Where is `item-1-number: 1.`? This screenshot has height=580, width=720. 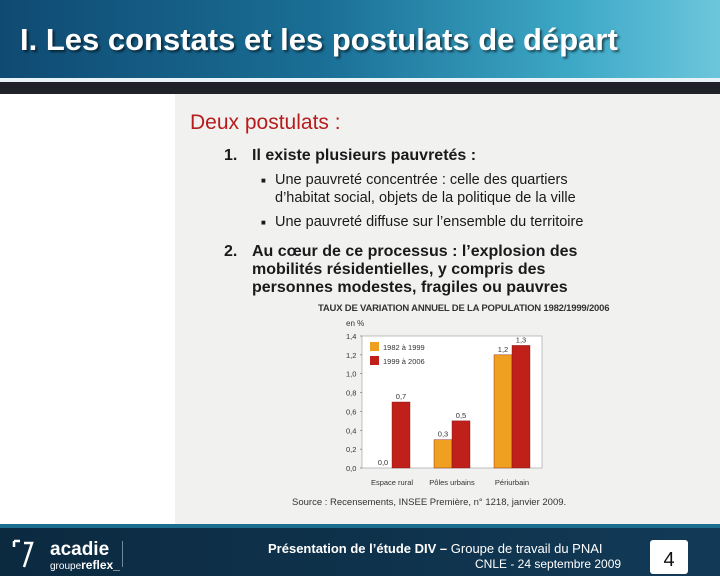 item-1-number: 1. is located at coordinates (231, 155).